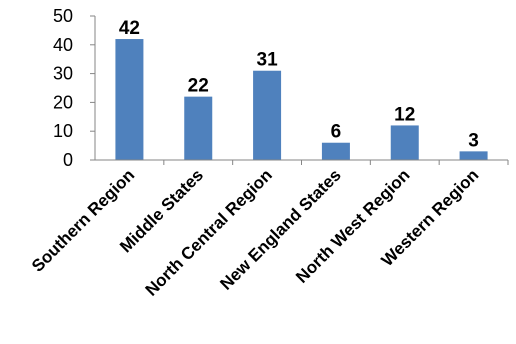  Describe the element at coordinates (63, 74) in the screenshot. I see `y-tick-label: 30` at that location.